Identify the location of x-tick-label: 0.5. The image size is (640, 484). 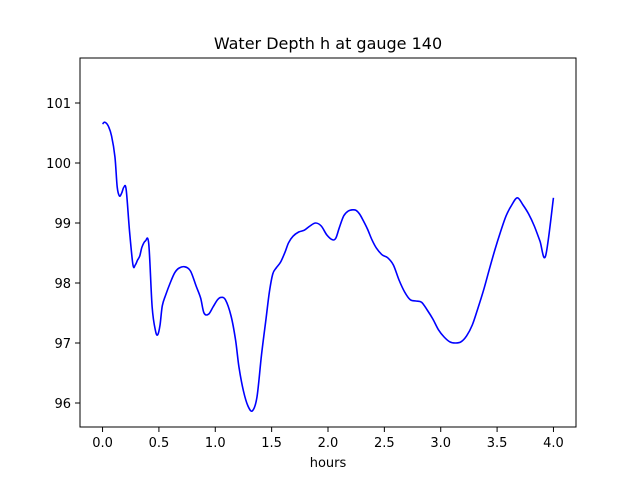
(159, 443).